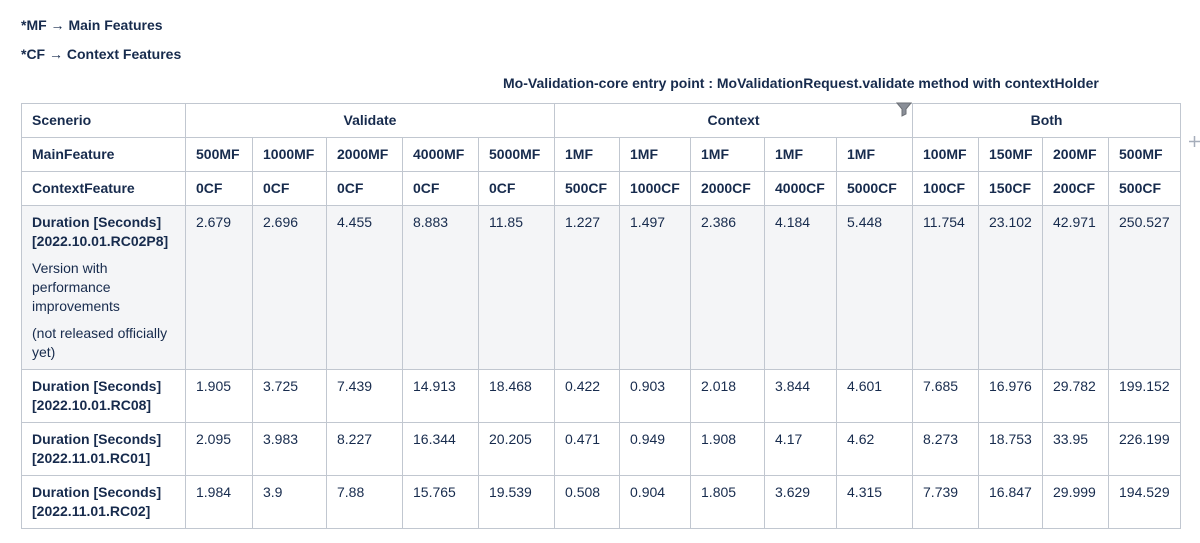 The width and height of the screenshot is (1200, 543). I want to click on column-header: 1000MF, so click(289, 154).